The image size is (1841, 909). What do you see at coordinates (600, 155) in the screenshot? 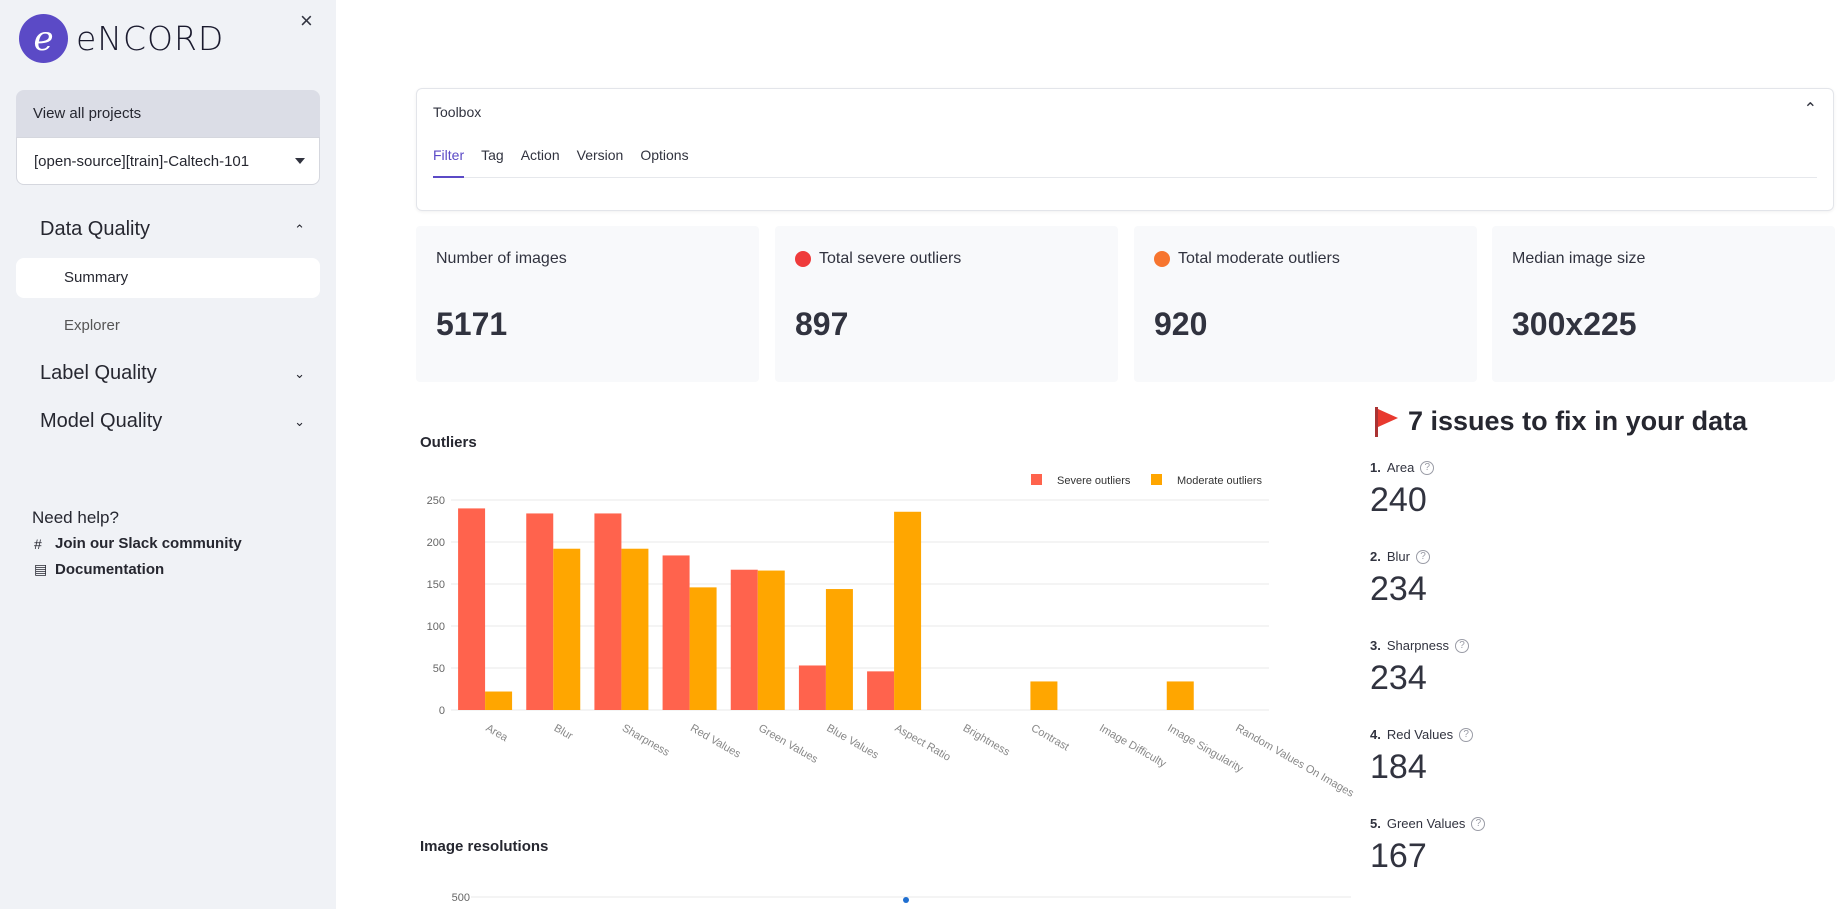
I see `tab-version: Version` at bounding box center [600, 155].